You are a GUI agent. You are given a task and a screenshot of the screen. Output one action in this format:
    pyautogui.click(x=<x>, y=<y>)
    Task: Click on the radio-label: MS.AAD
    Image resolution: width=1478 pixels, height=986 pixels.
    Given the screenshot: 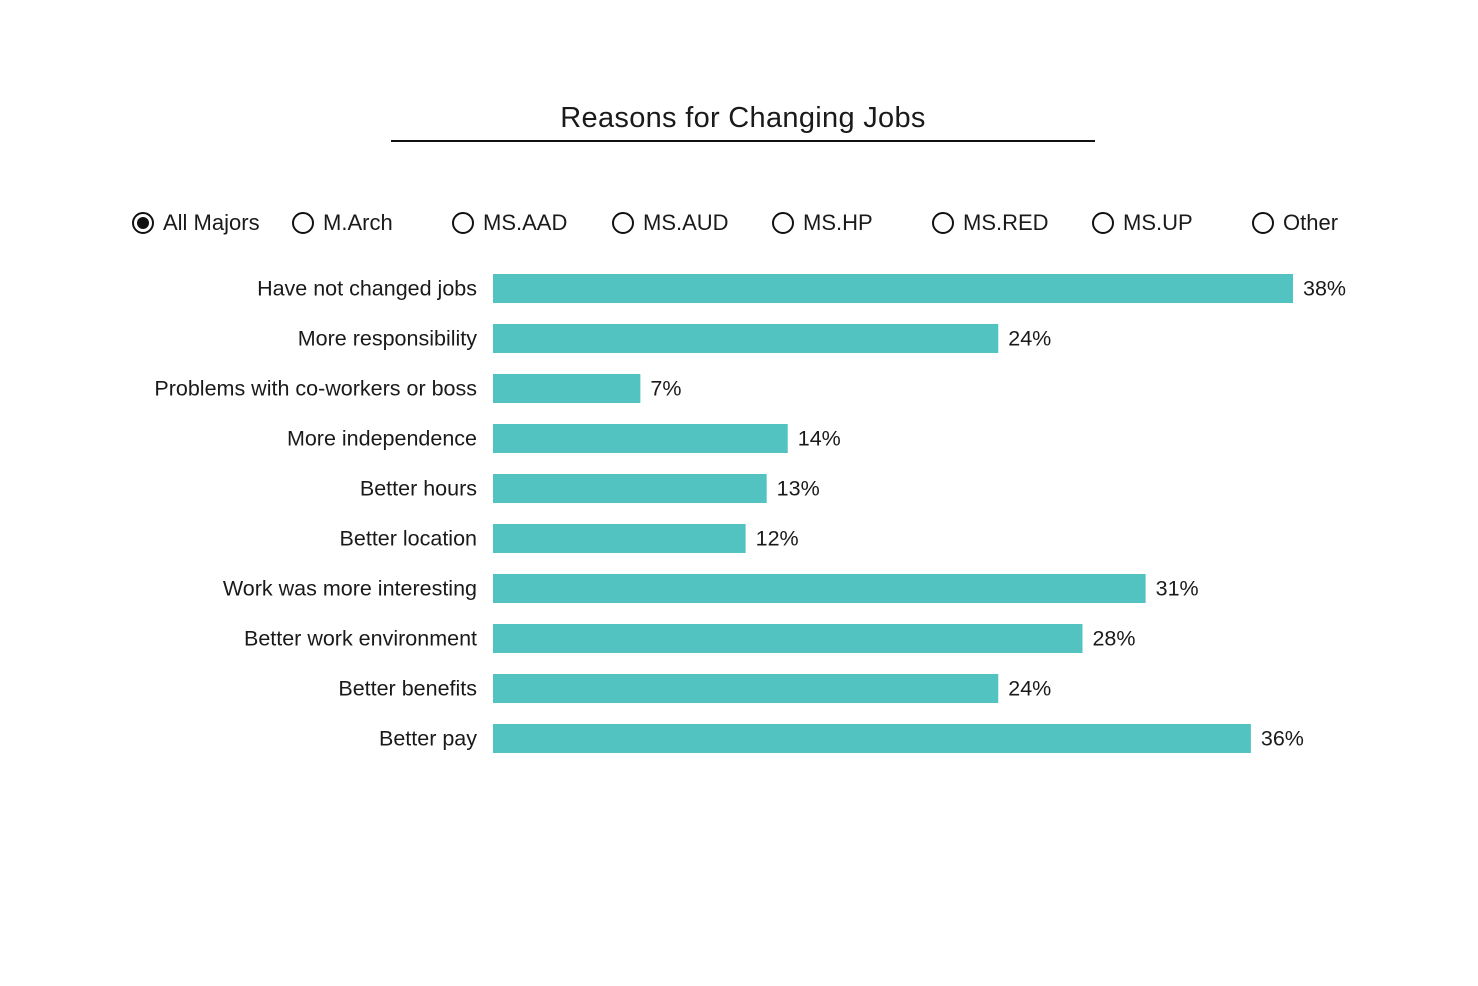 What is the action you would take?
    pyautogui.click(x=525, y=222)
    